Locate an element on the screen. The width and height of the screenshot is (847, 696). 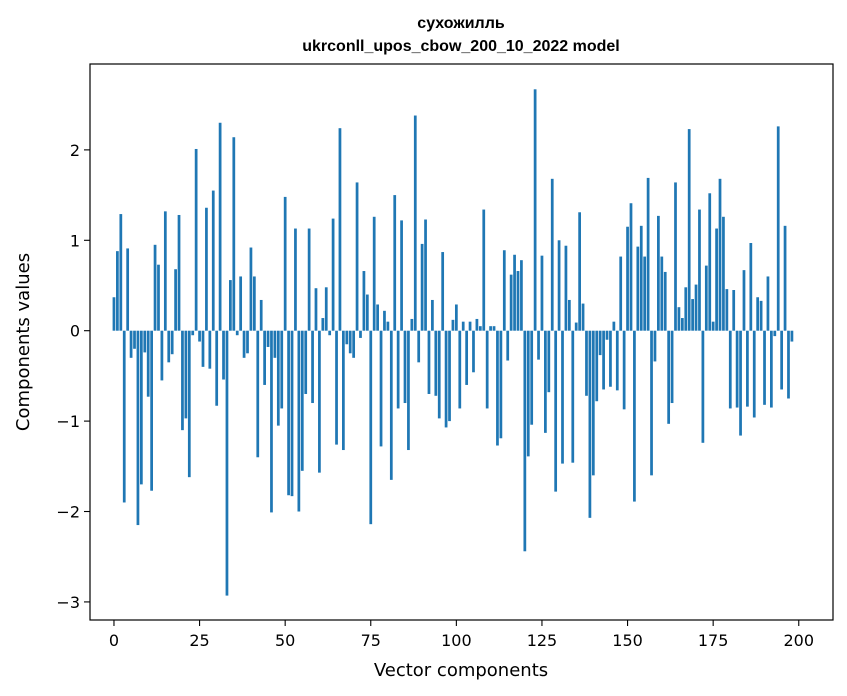
x-tick-label: 125 is located at coordinates (542, 640).